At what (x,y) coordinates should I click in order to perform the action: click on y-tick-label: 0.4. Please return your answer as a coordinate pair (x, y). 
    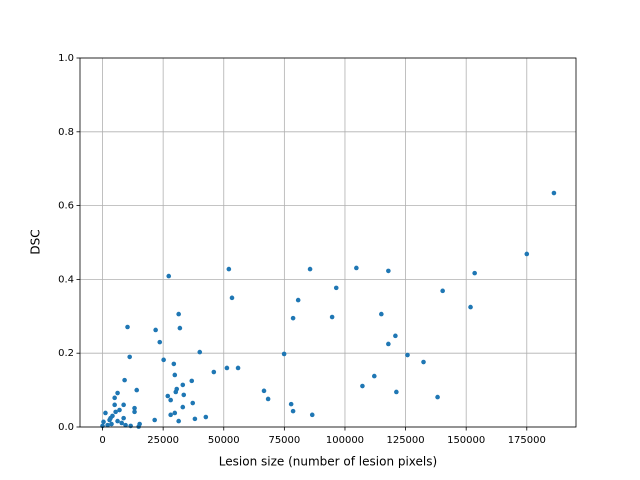
    Looking at the image, I should click on (66, 279).